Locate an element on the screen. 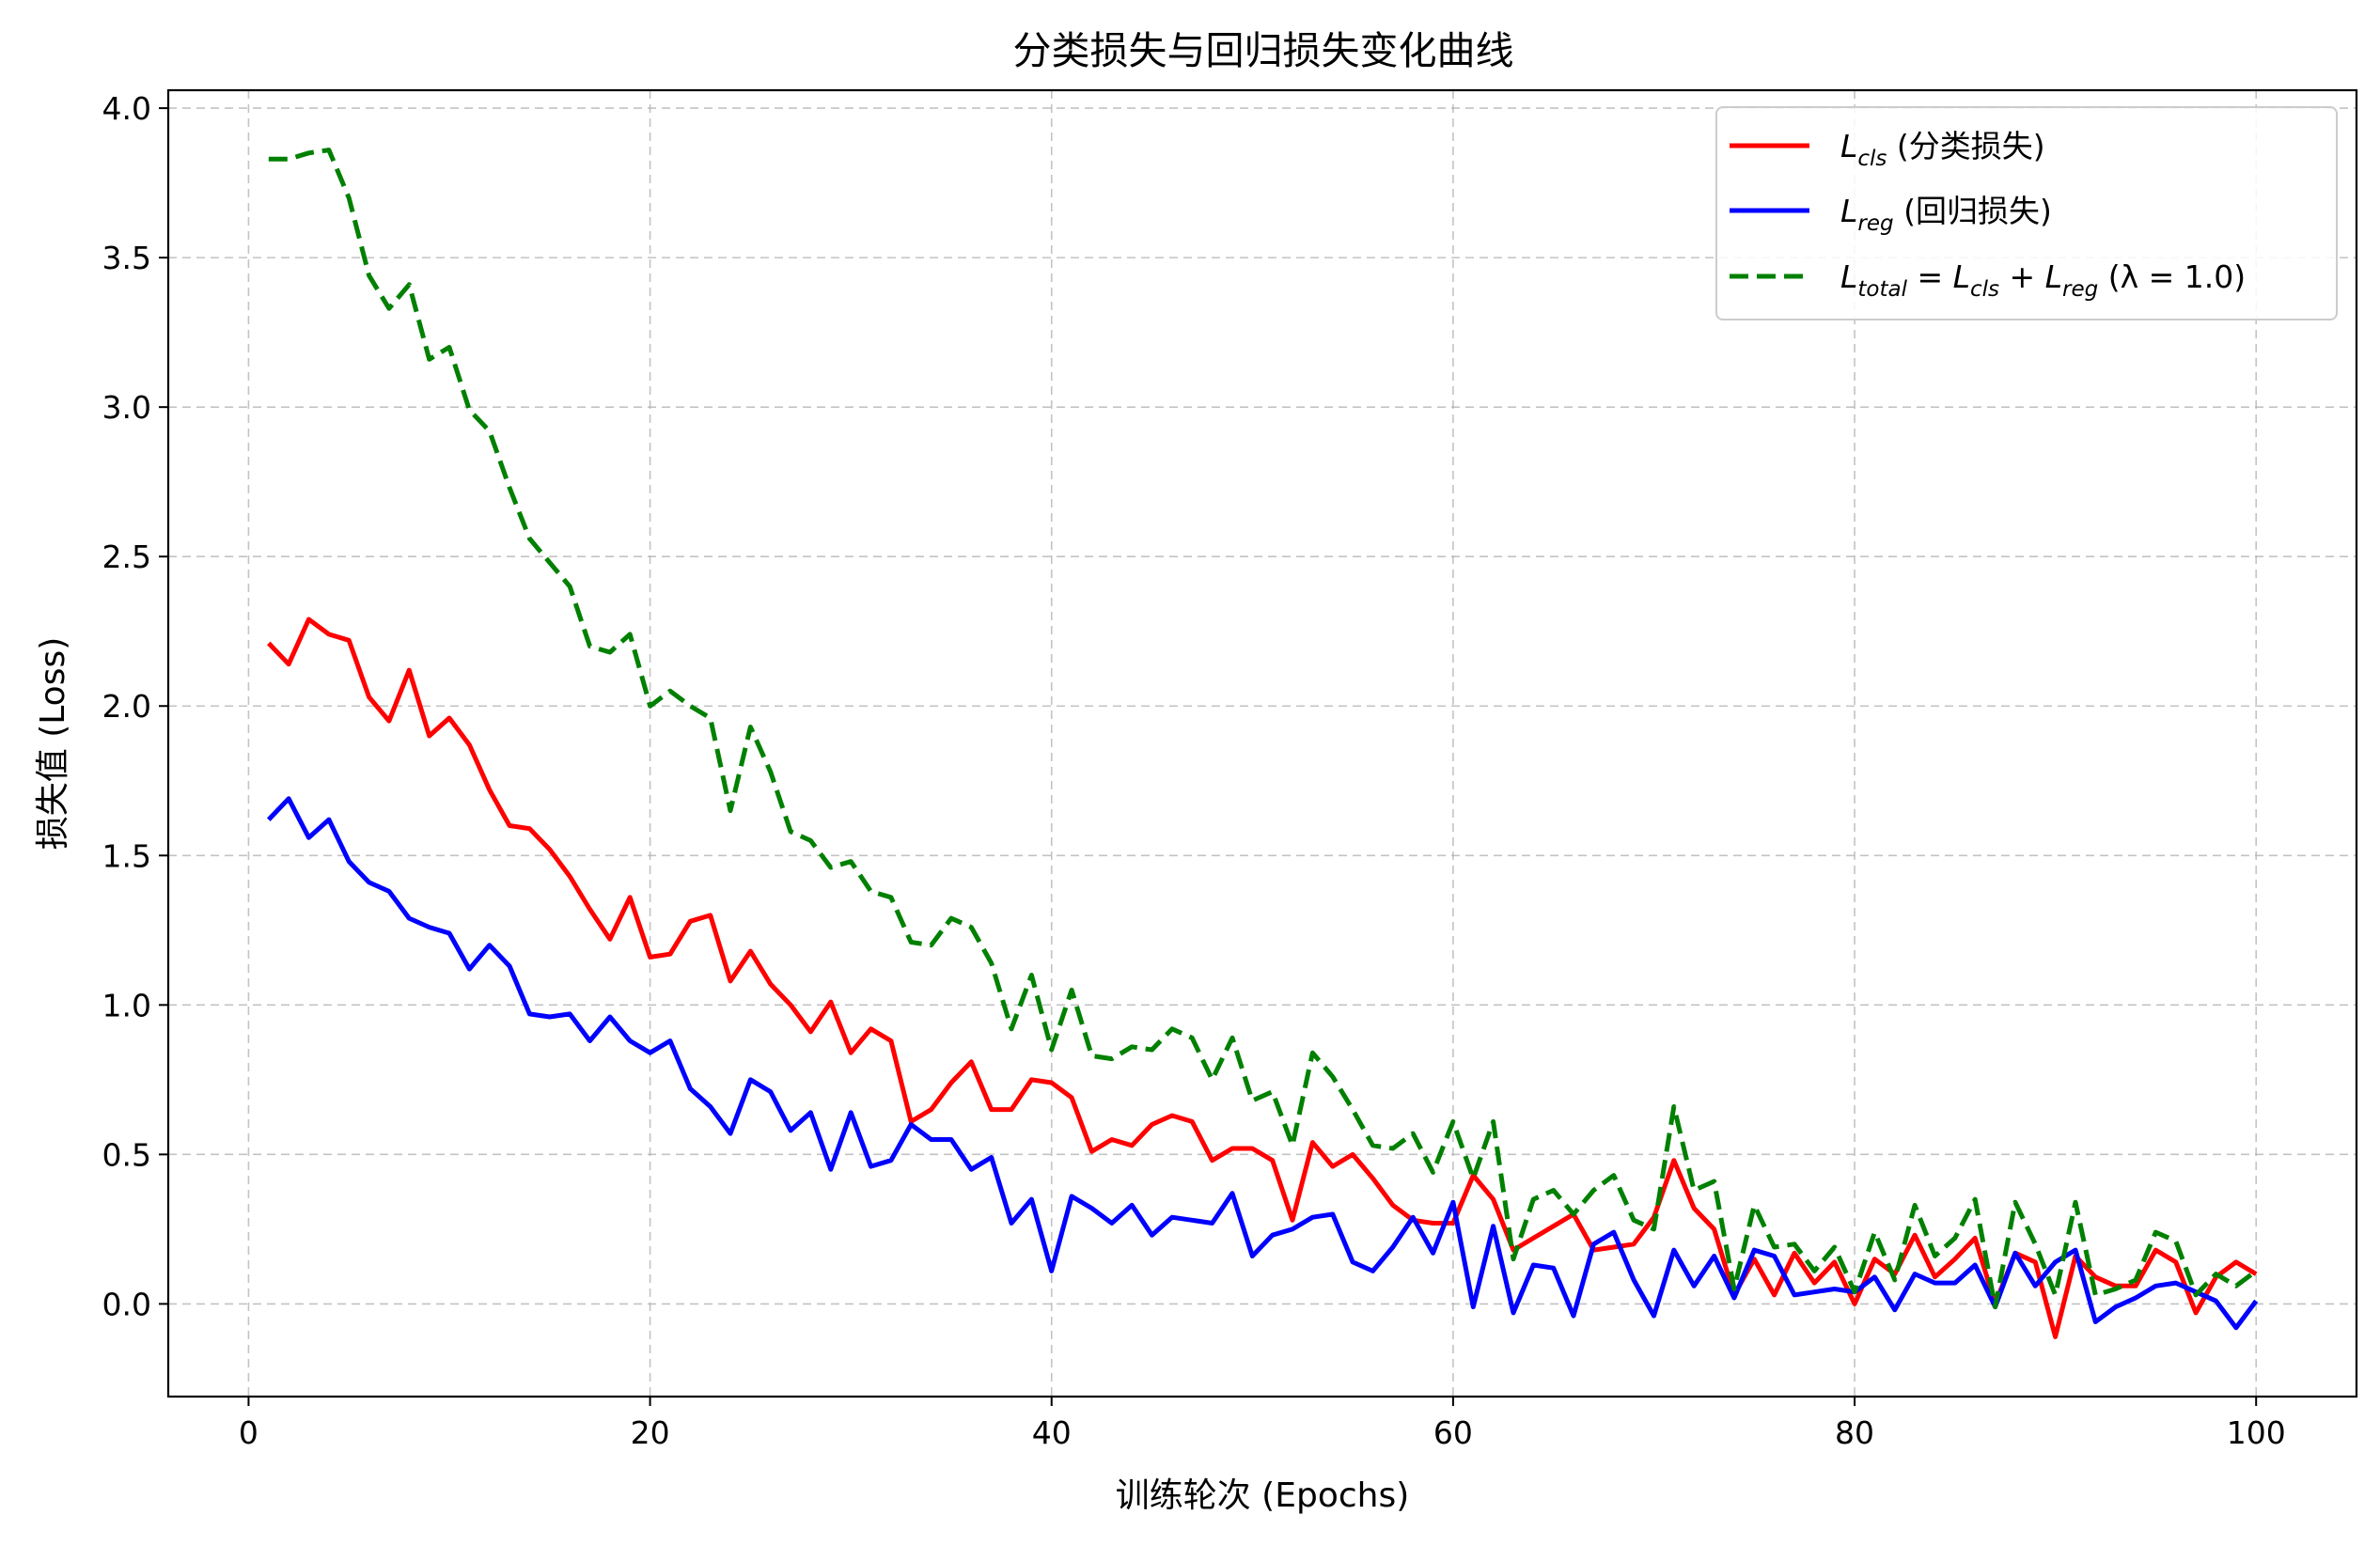 The image size is (2380, 1546). x-axis-ticks: 0 20 40 60 80 100 is located at coordinates (1262, 1424).